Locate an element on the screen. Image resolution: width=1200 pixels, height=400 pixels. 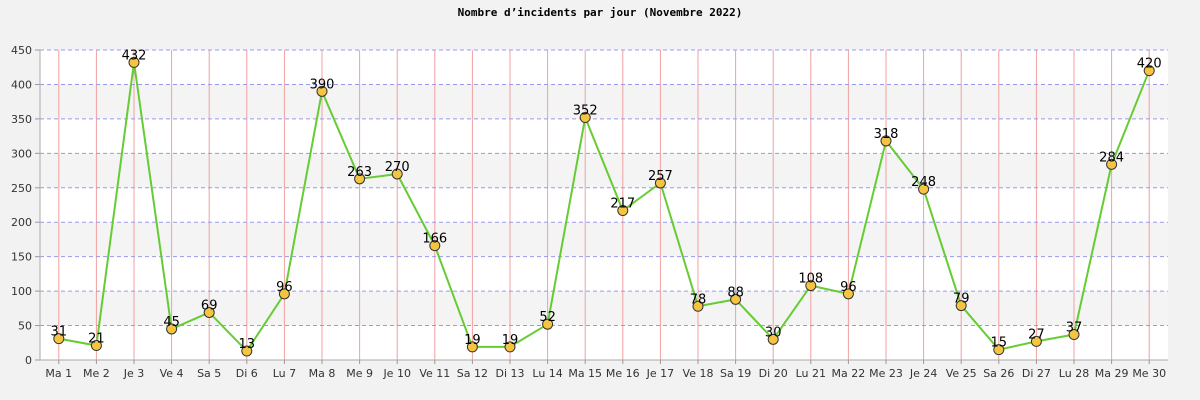
data-label: 166 is located at coordinates (434, 239).